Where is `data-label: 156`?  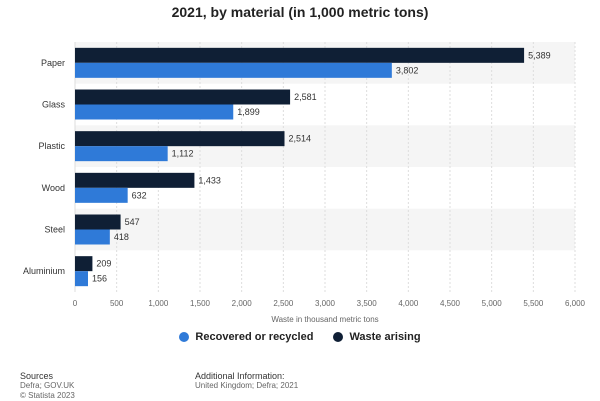 data-label: 156 is located at coordinates (99, 279).